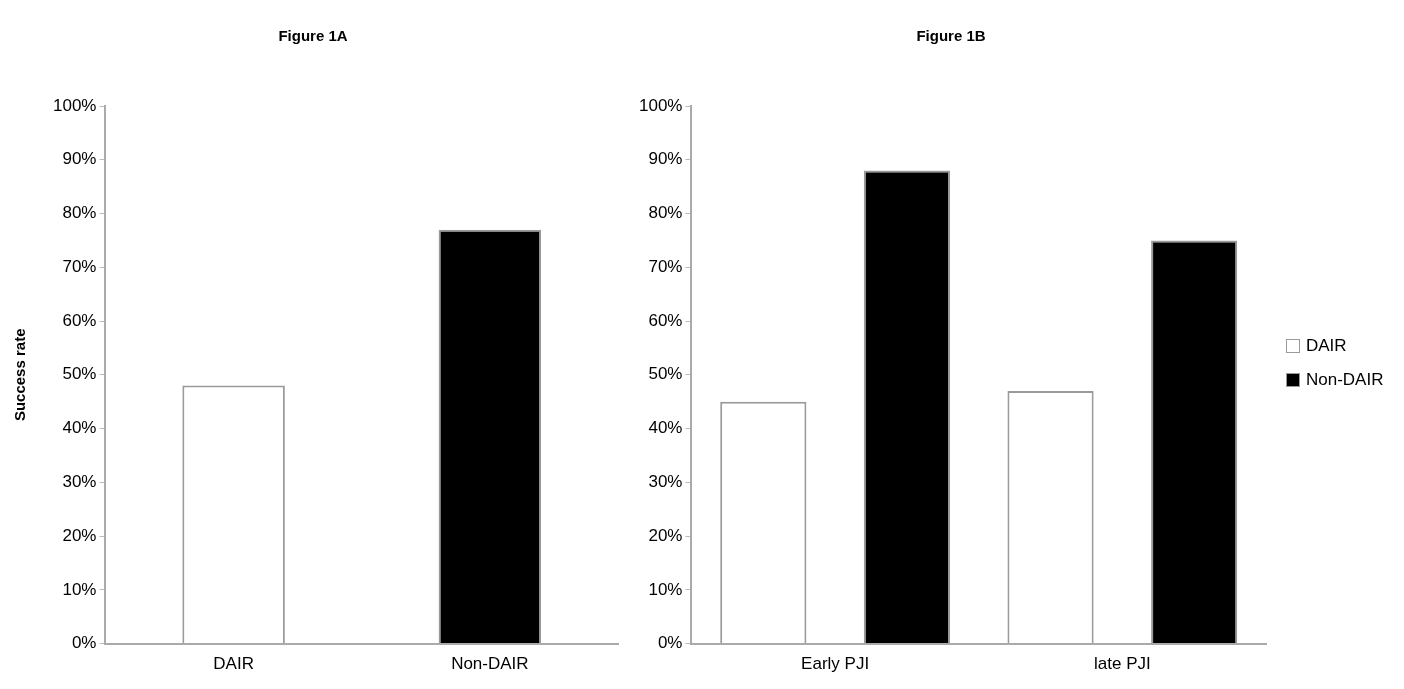  Describe the element at coordinates (1122, 664) in the screenshot. I see `x-tick-label: late PJI` at that location.